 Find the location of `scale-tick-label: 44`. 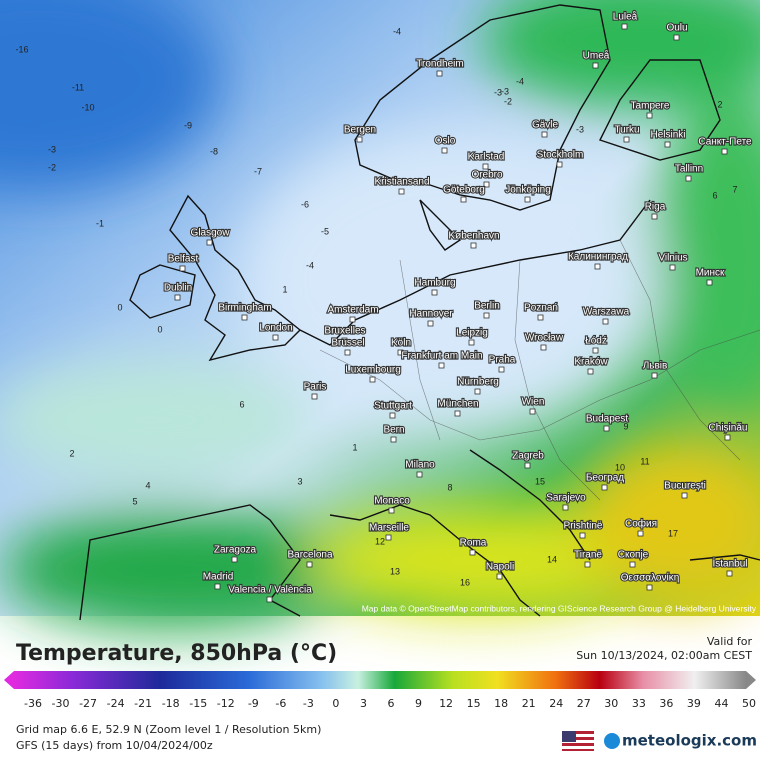

scale-tick-label: 44 is located at coordinates (721, 703).